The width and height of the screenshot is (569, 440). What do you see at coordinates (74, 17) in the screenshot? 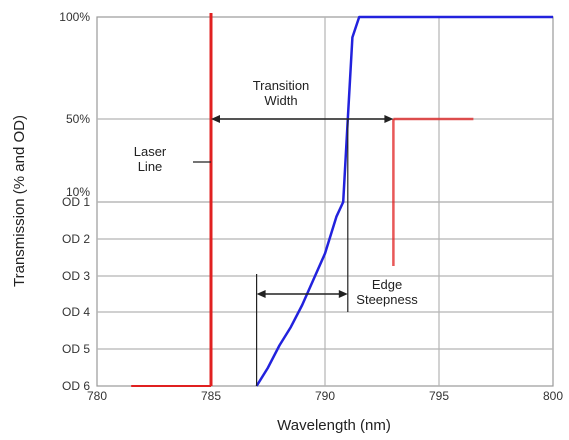
I see `y-tick-label: 100%` at bounding box center [74, 17].